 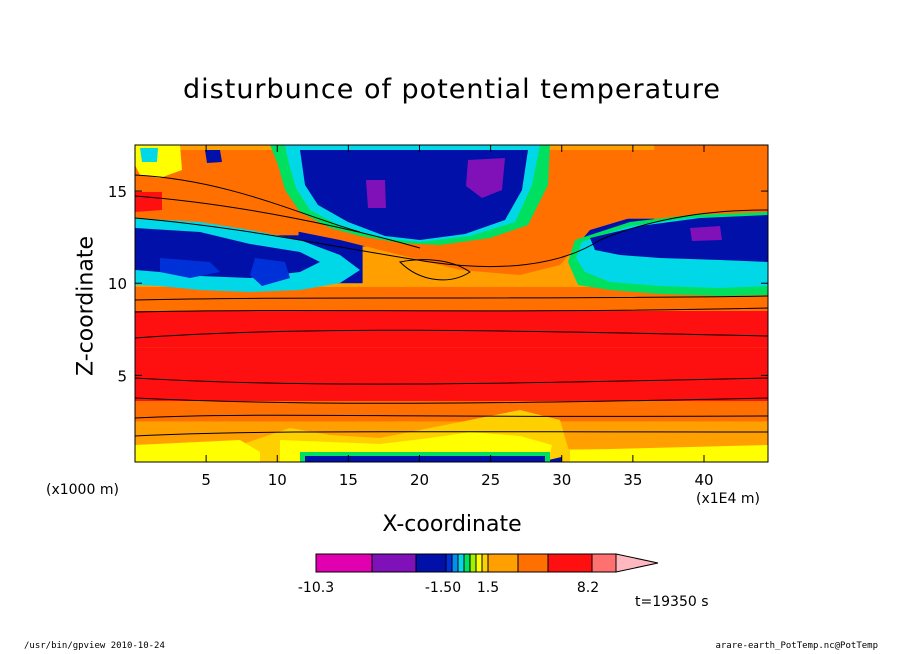 I want to click on x-tick-label: 5, so click(x=206, y=480).